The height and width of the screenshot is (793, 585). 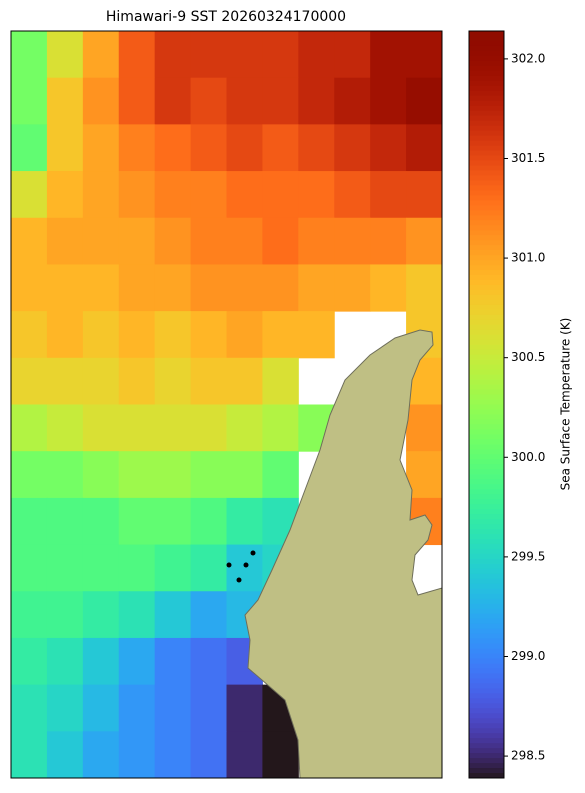 I want to click on station-dot, so click(x=239, y=580).